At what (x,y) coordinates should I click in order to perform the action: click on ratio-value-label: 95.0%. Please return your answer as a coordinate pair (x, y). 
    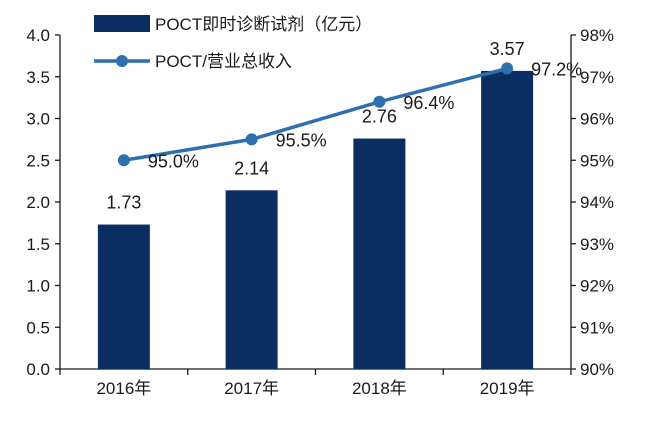
    Looking at the image, I should click on (173, 161).